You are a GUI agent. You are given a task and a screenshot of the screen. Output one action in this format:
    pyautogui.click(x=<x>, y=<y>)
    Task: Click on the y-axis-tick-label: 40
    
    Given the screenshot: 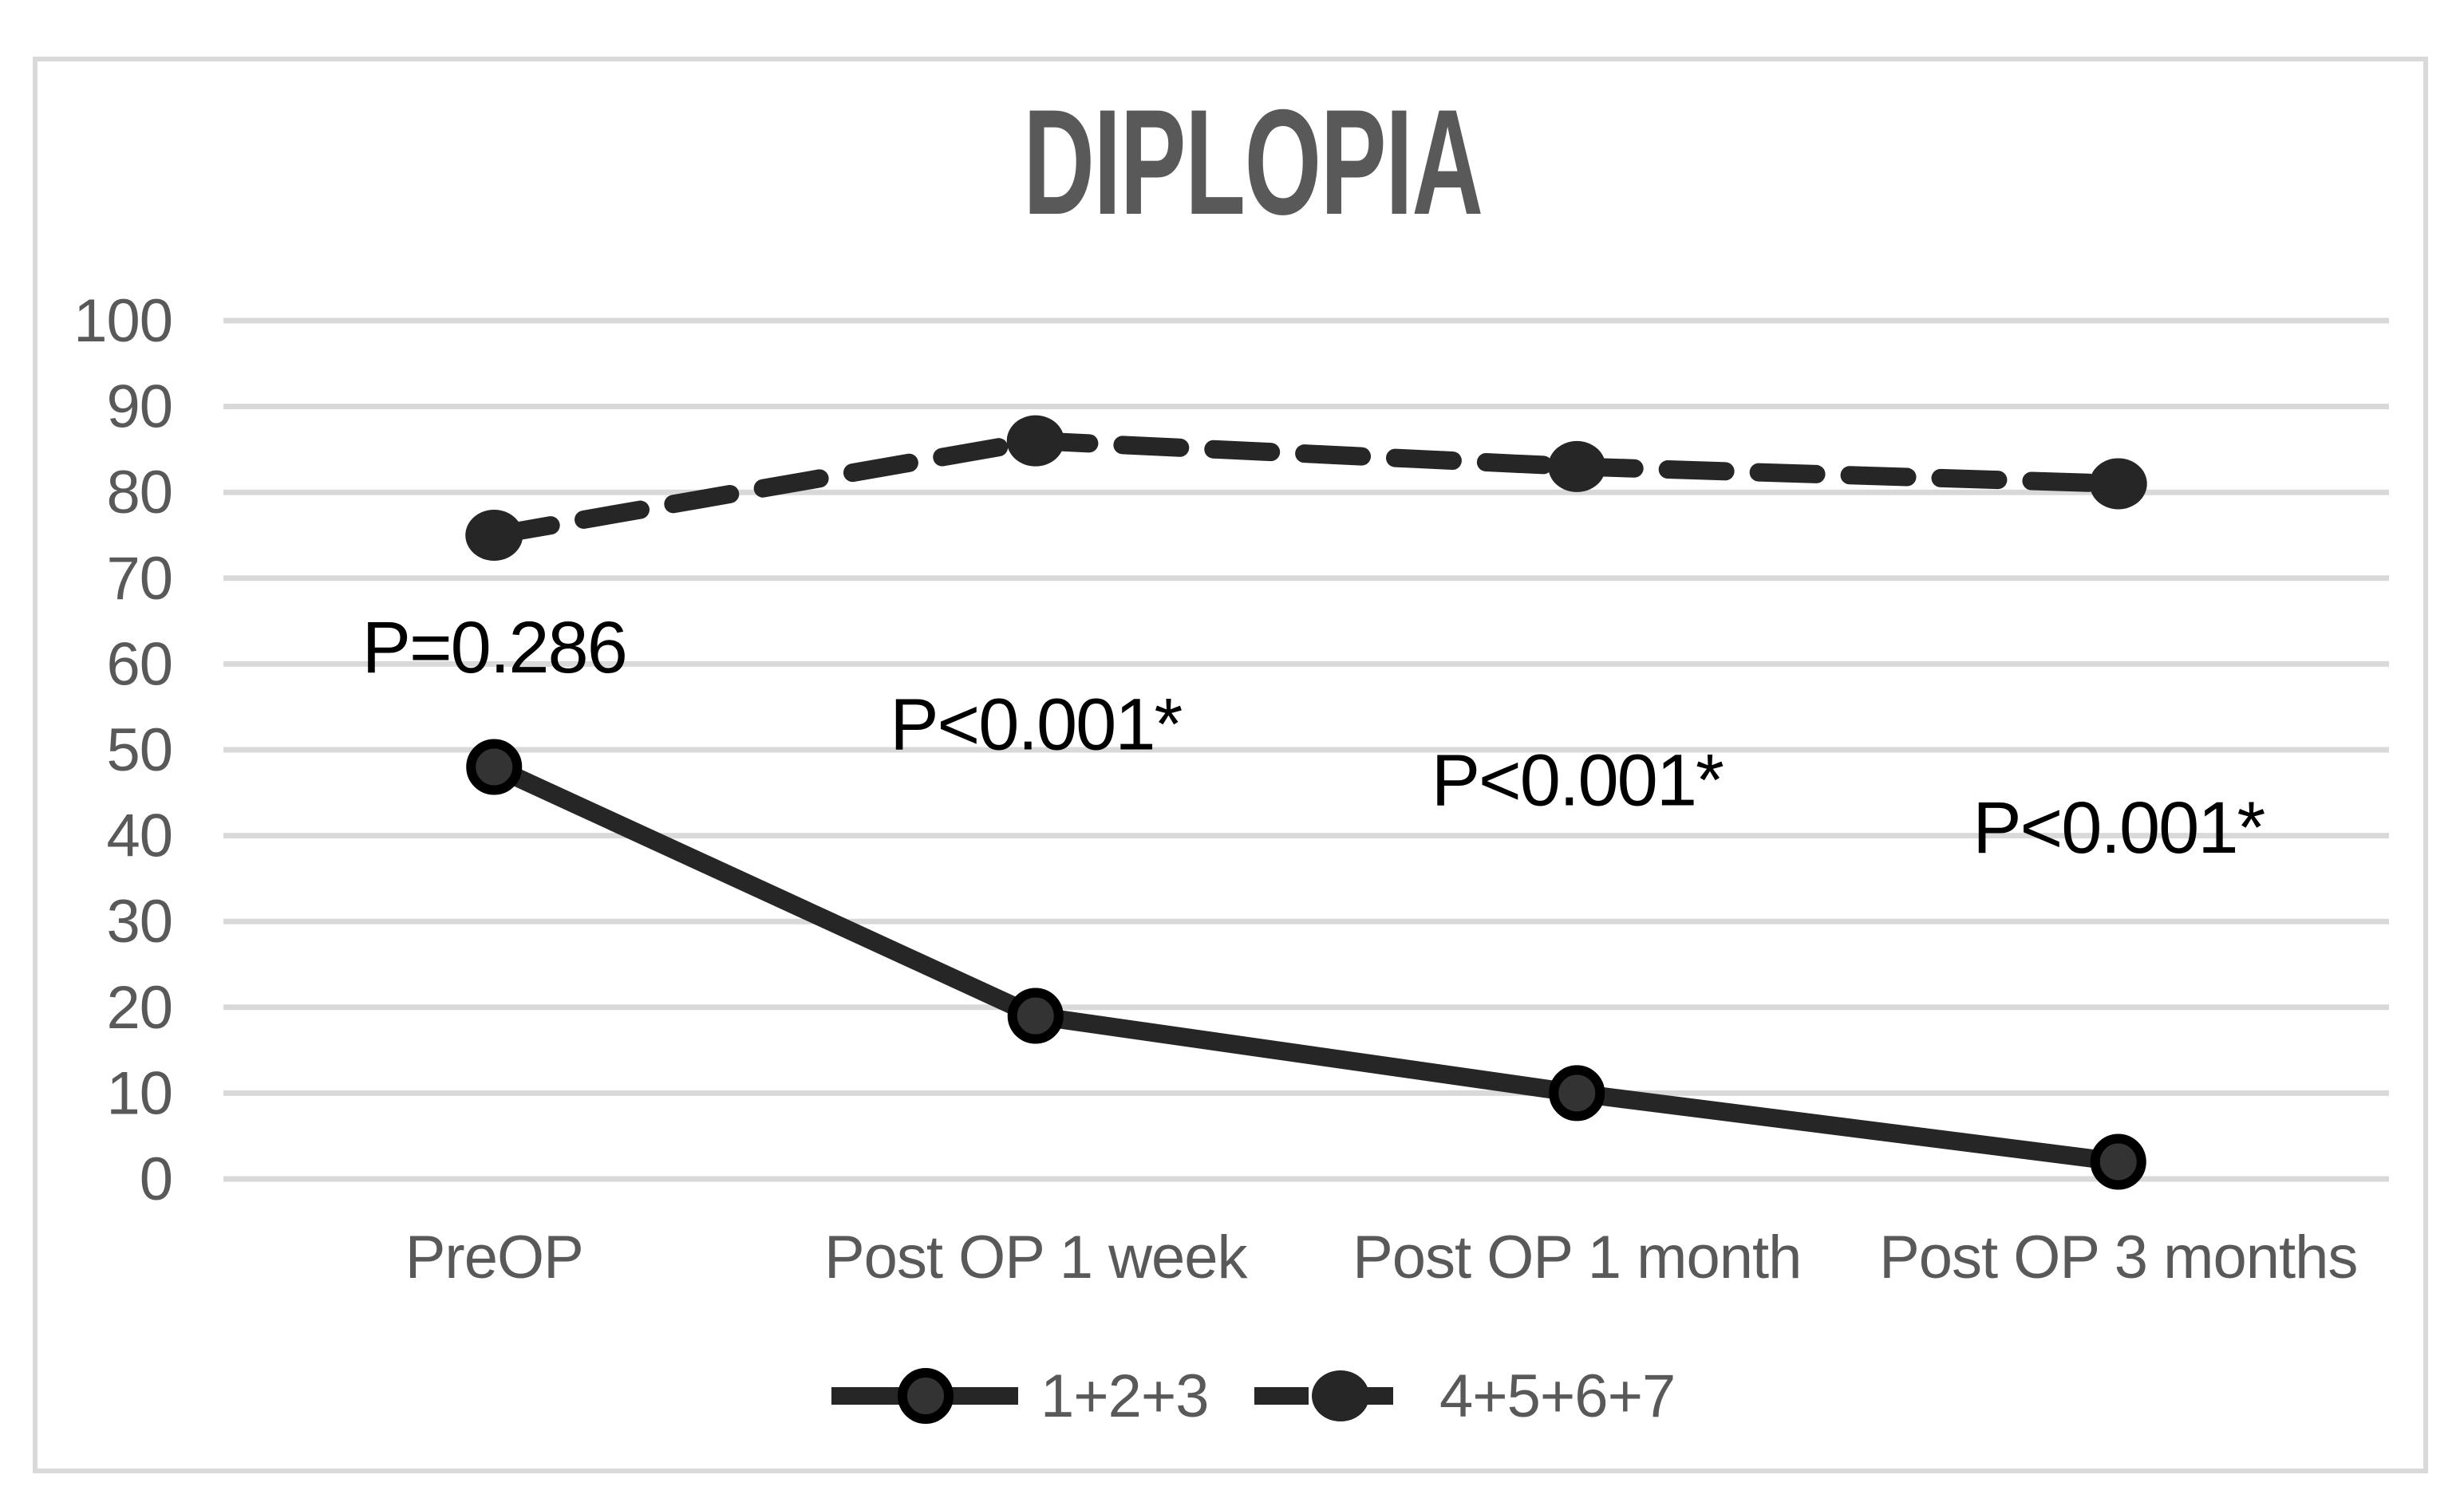 What is the action you would take?
    pyautogui.click(x=139, y=836)
    